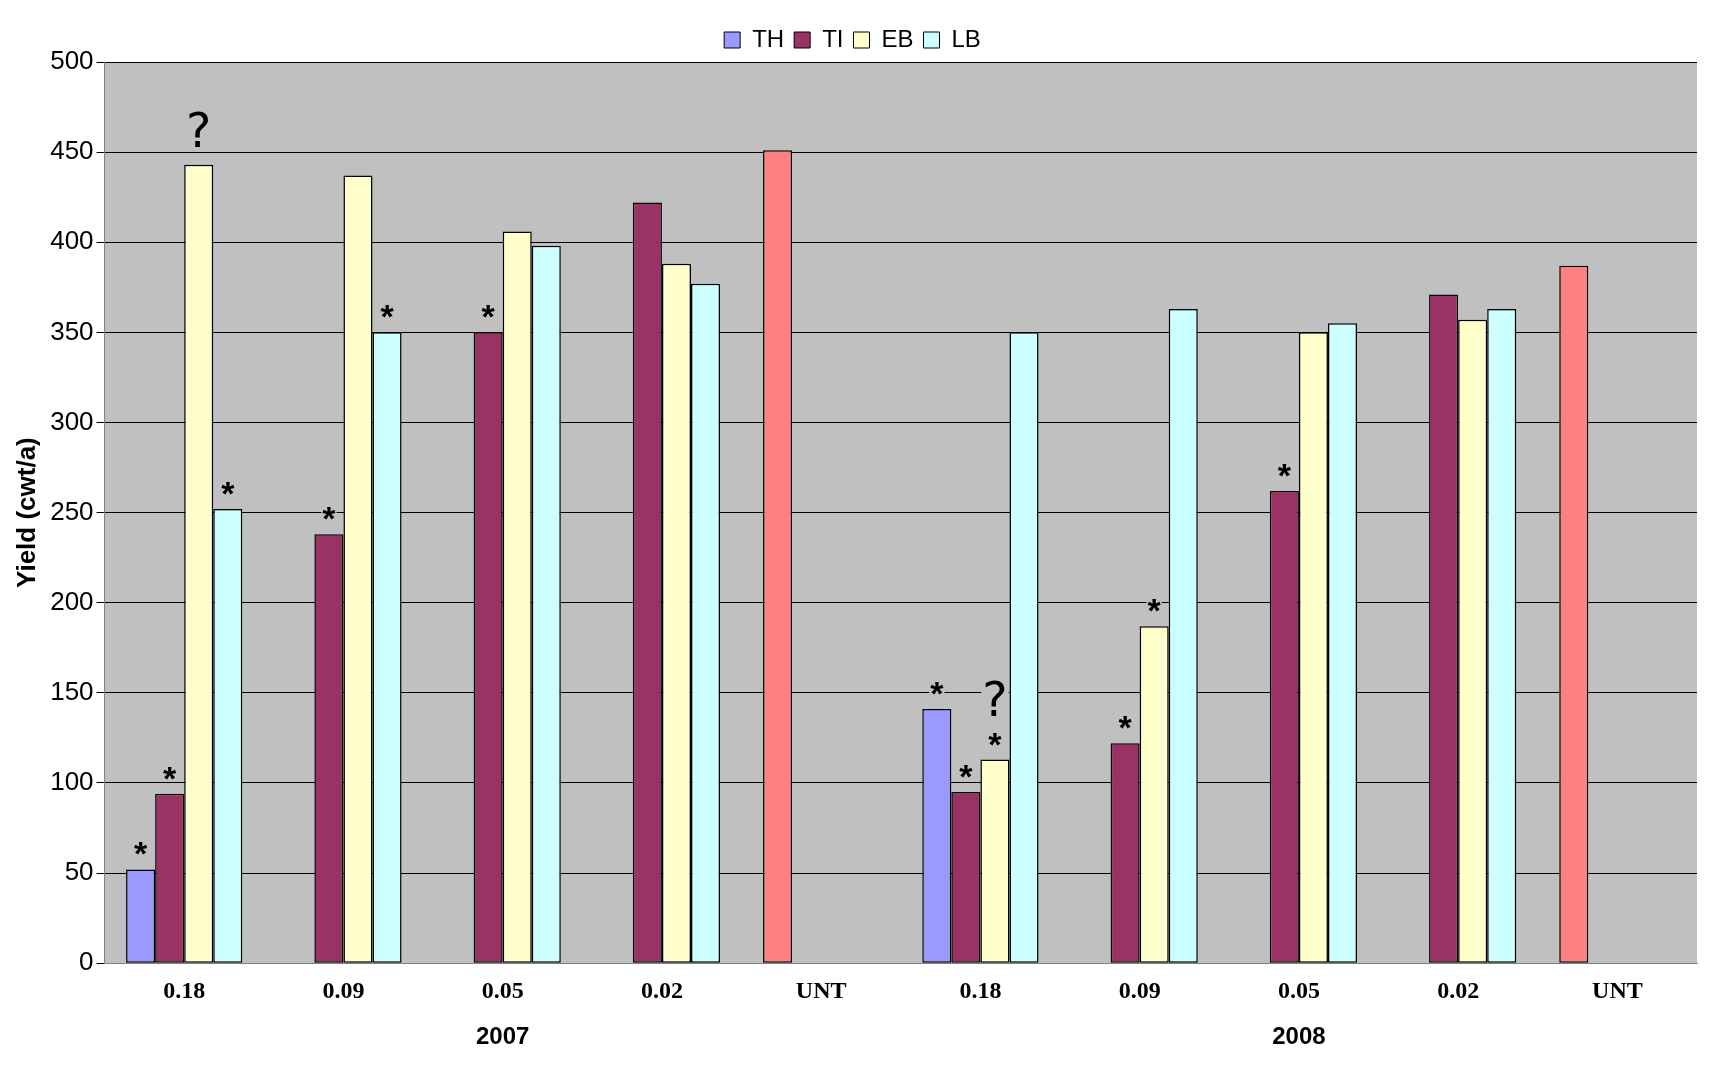  Describe the element at coordinates (72, 150) in the screenshot. I see `y-tick-label: 450` at that location.